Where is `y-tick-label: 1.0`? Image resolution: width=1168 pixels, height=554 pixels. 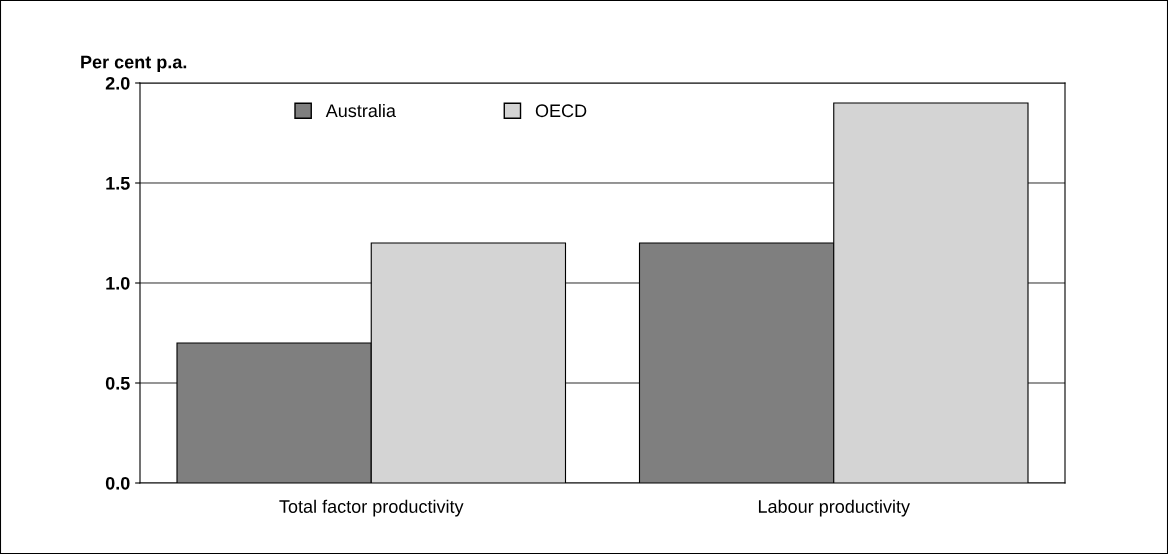
y-tick-label: 1.0 is located at coordinates (118, 283).